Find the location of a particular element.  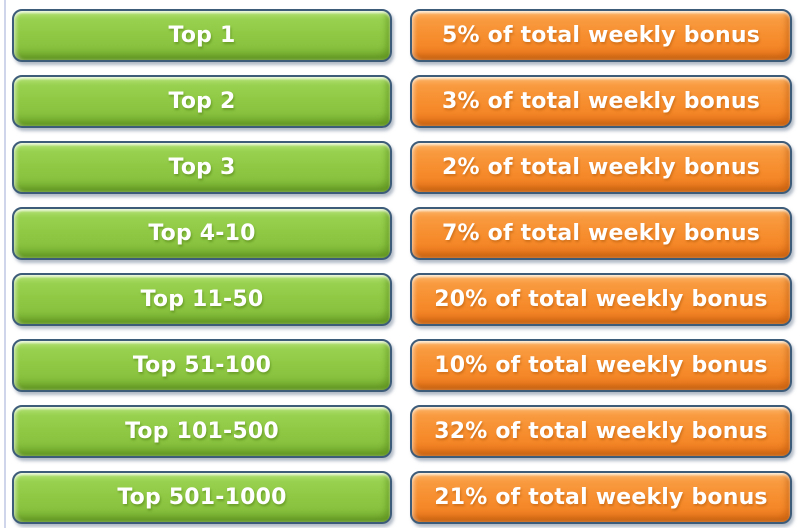

bonus-button: 3% of total weekly bonus is located at coordinates (601, 101).